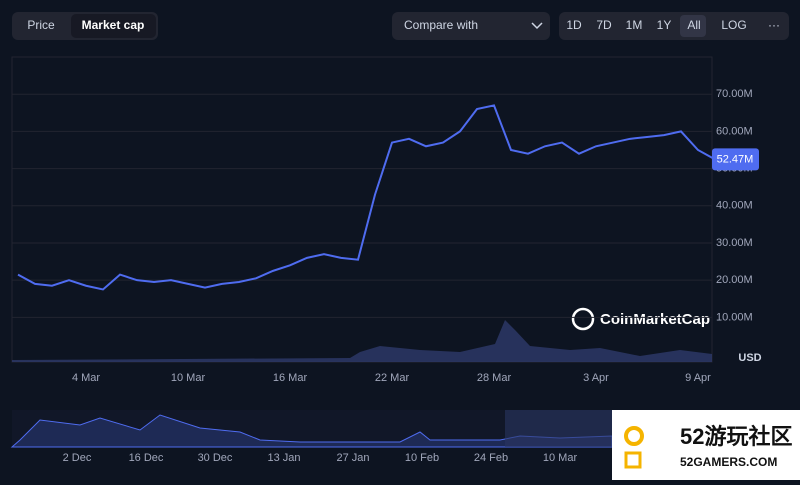  What do you see at coordinates (664, 25) in the screenshot?
I see `range-button: 1Y` at bounding box center [664, 25].